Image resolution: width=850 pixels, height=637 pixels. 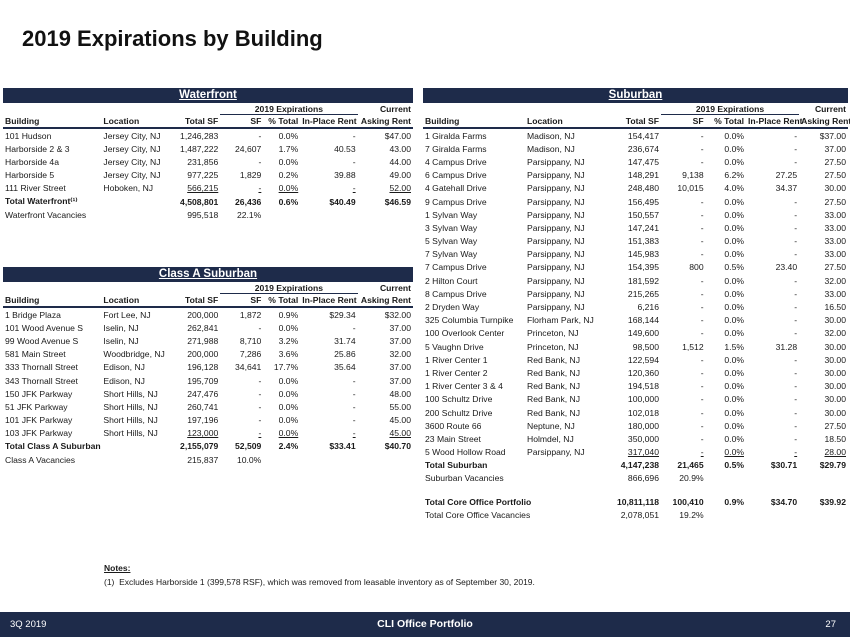 What do you see at coordinates (203, 406) in the screenshot?
I see `cell: 260,741` at bounding box center [203, 406].